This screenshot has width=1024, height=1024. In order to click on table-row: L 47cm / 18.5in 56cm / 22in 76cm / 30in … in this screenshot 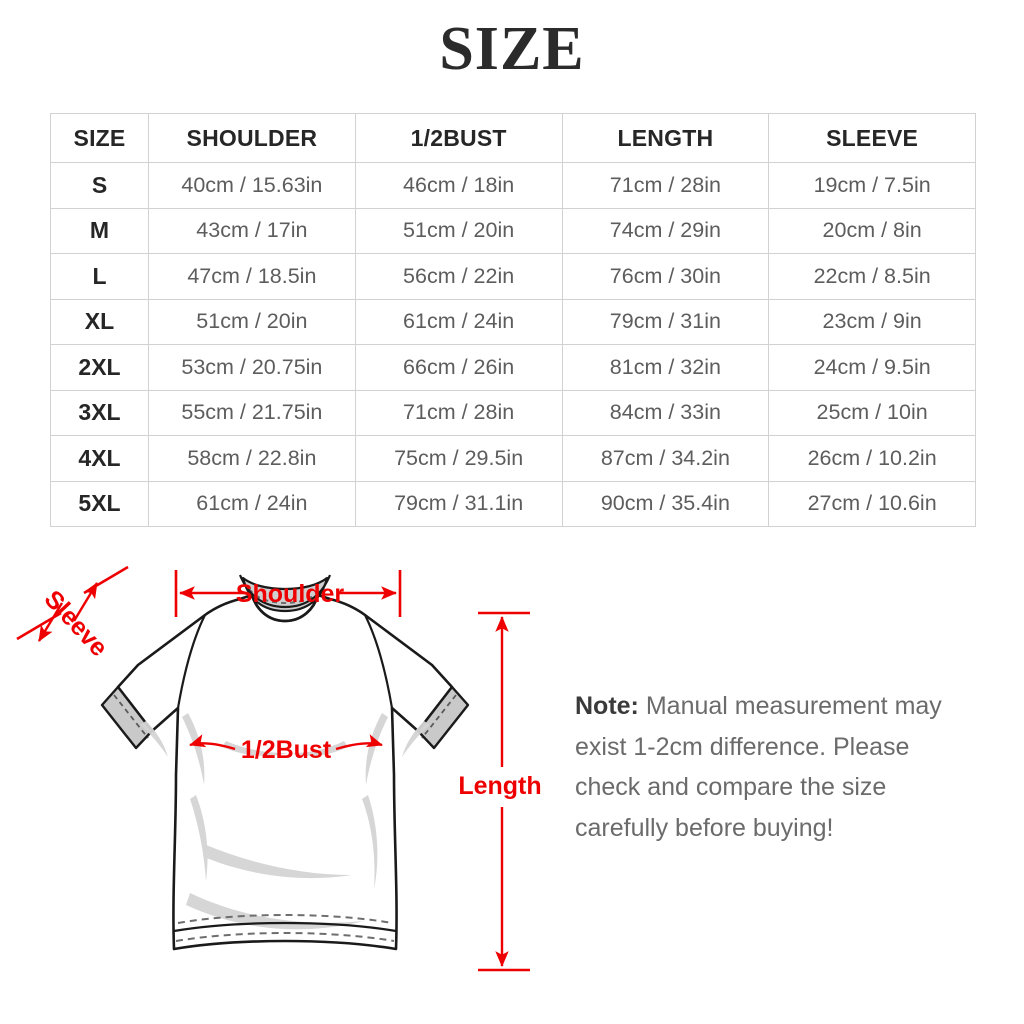, I will do `click(513, 276)`.